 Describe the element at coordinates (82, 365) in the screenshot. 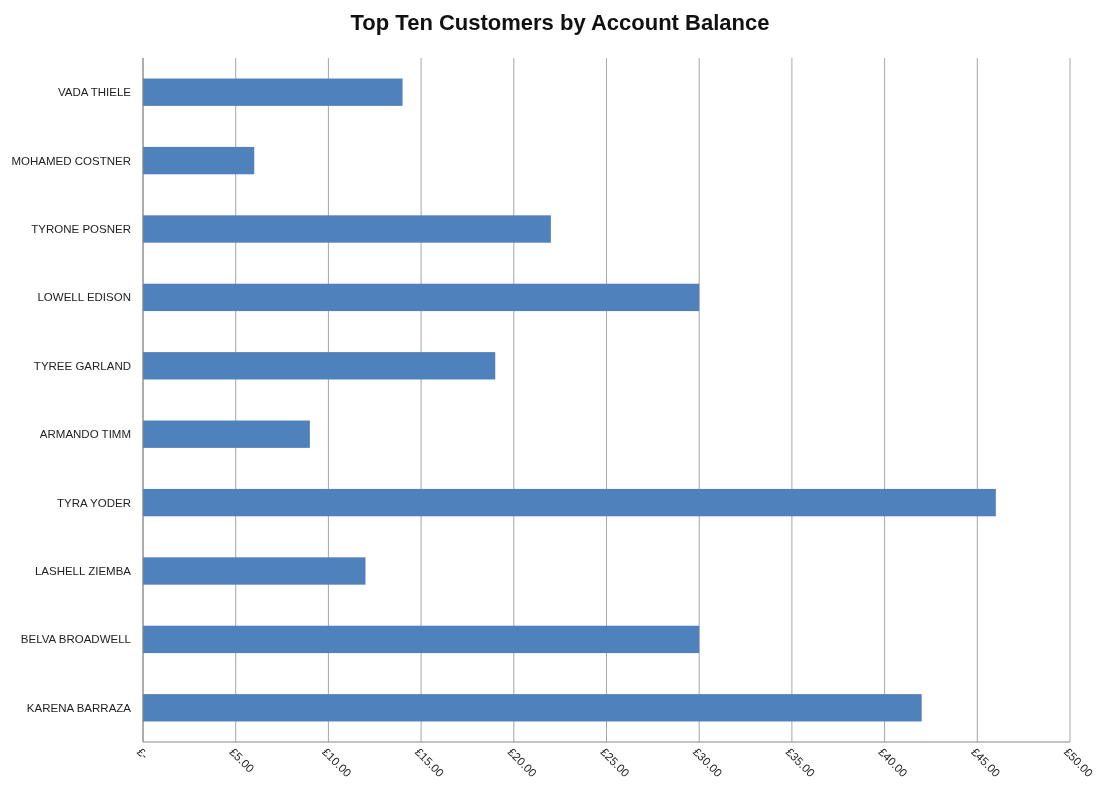

I see `y-tick-label: TYREE GARLAND` at that location.